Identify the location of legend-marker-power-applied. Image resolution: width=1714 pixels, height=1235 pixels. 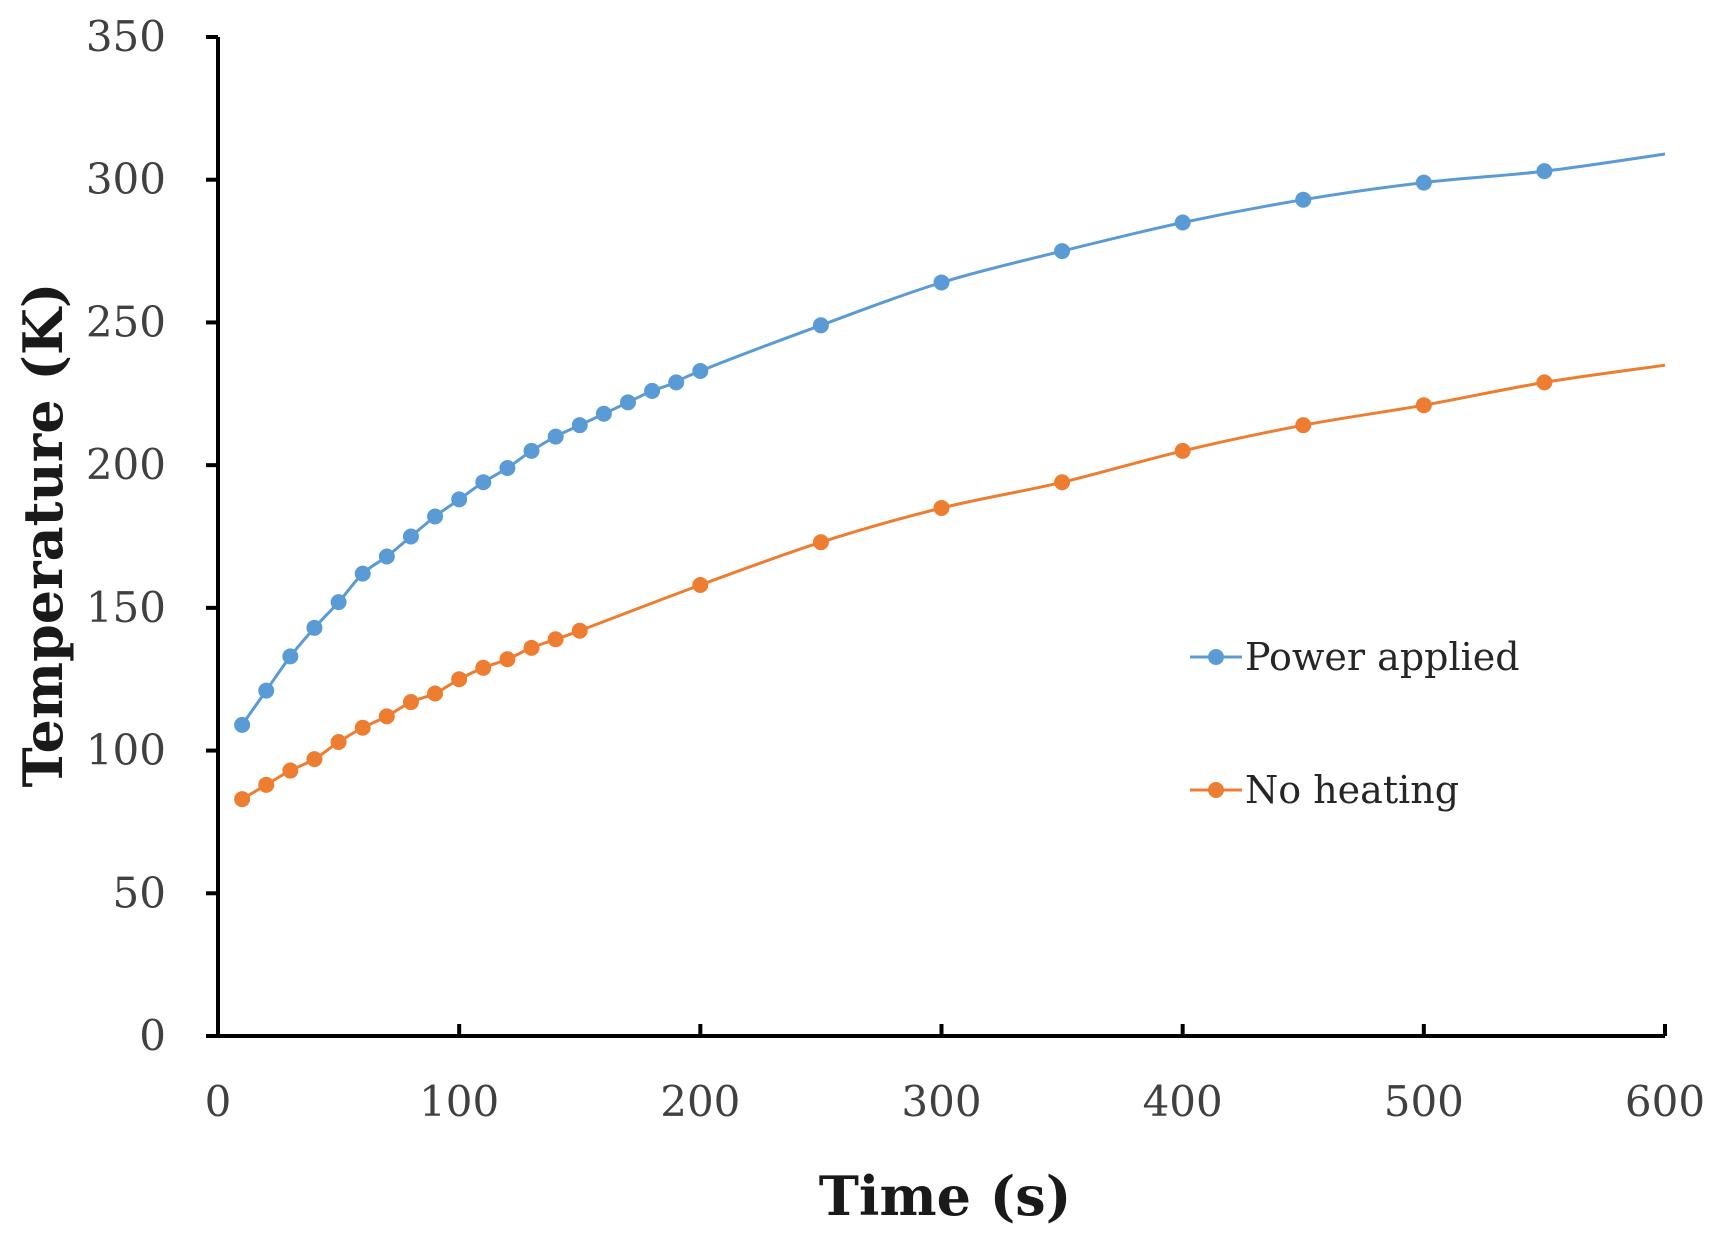
(1216, 657).